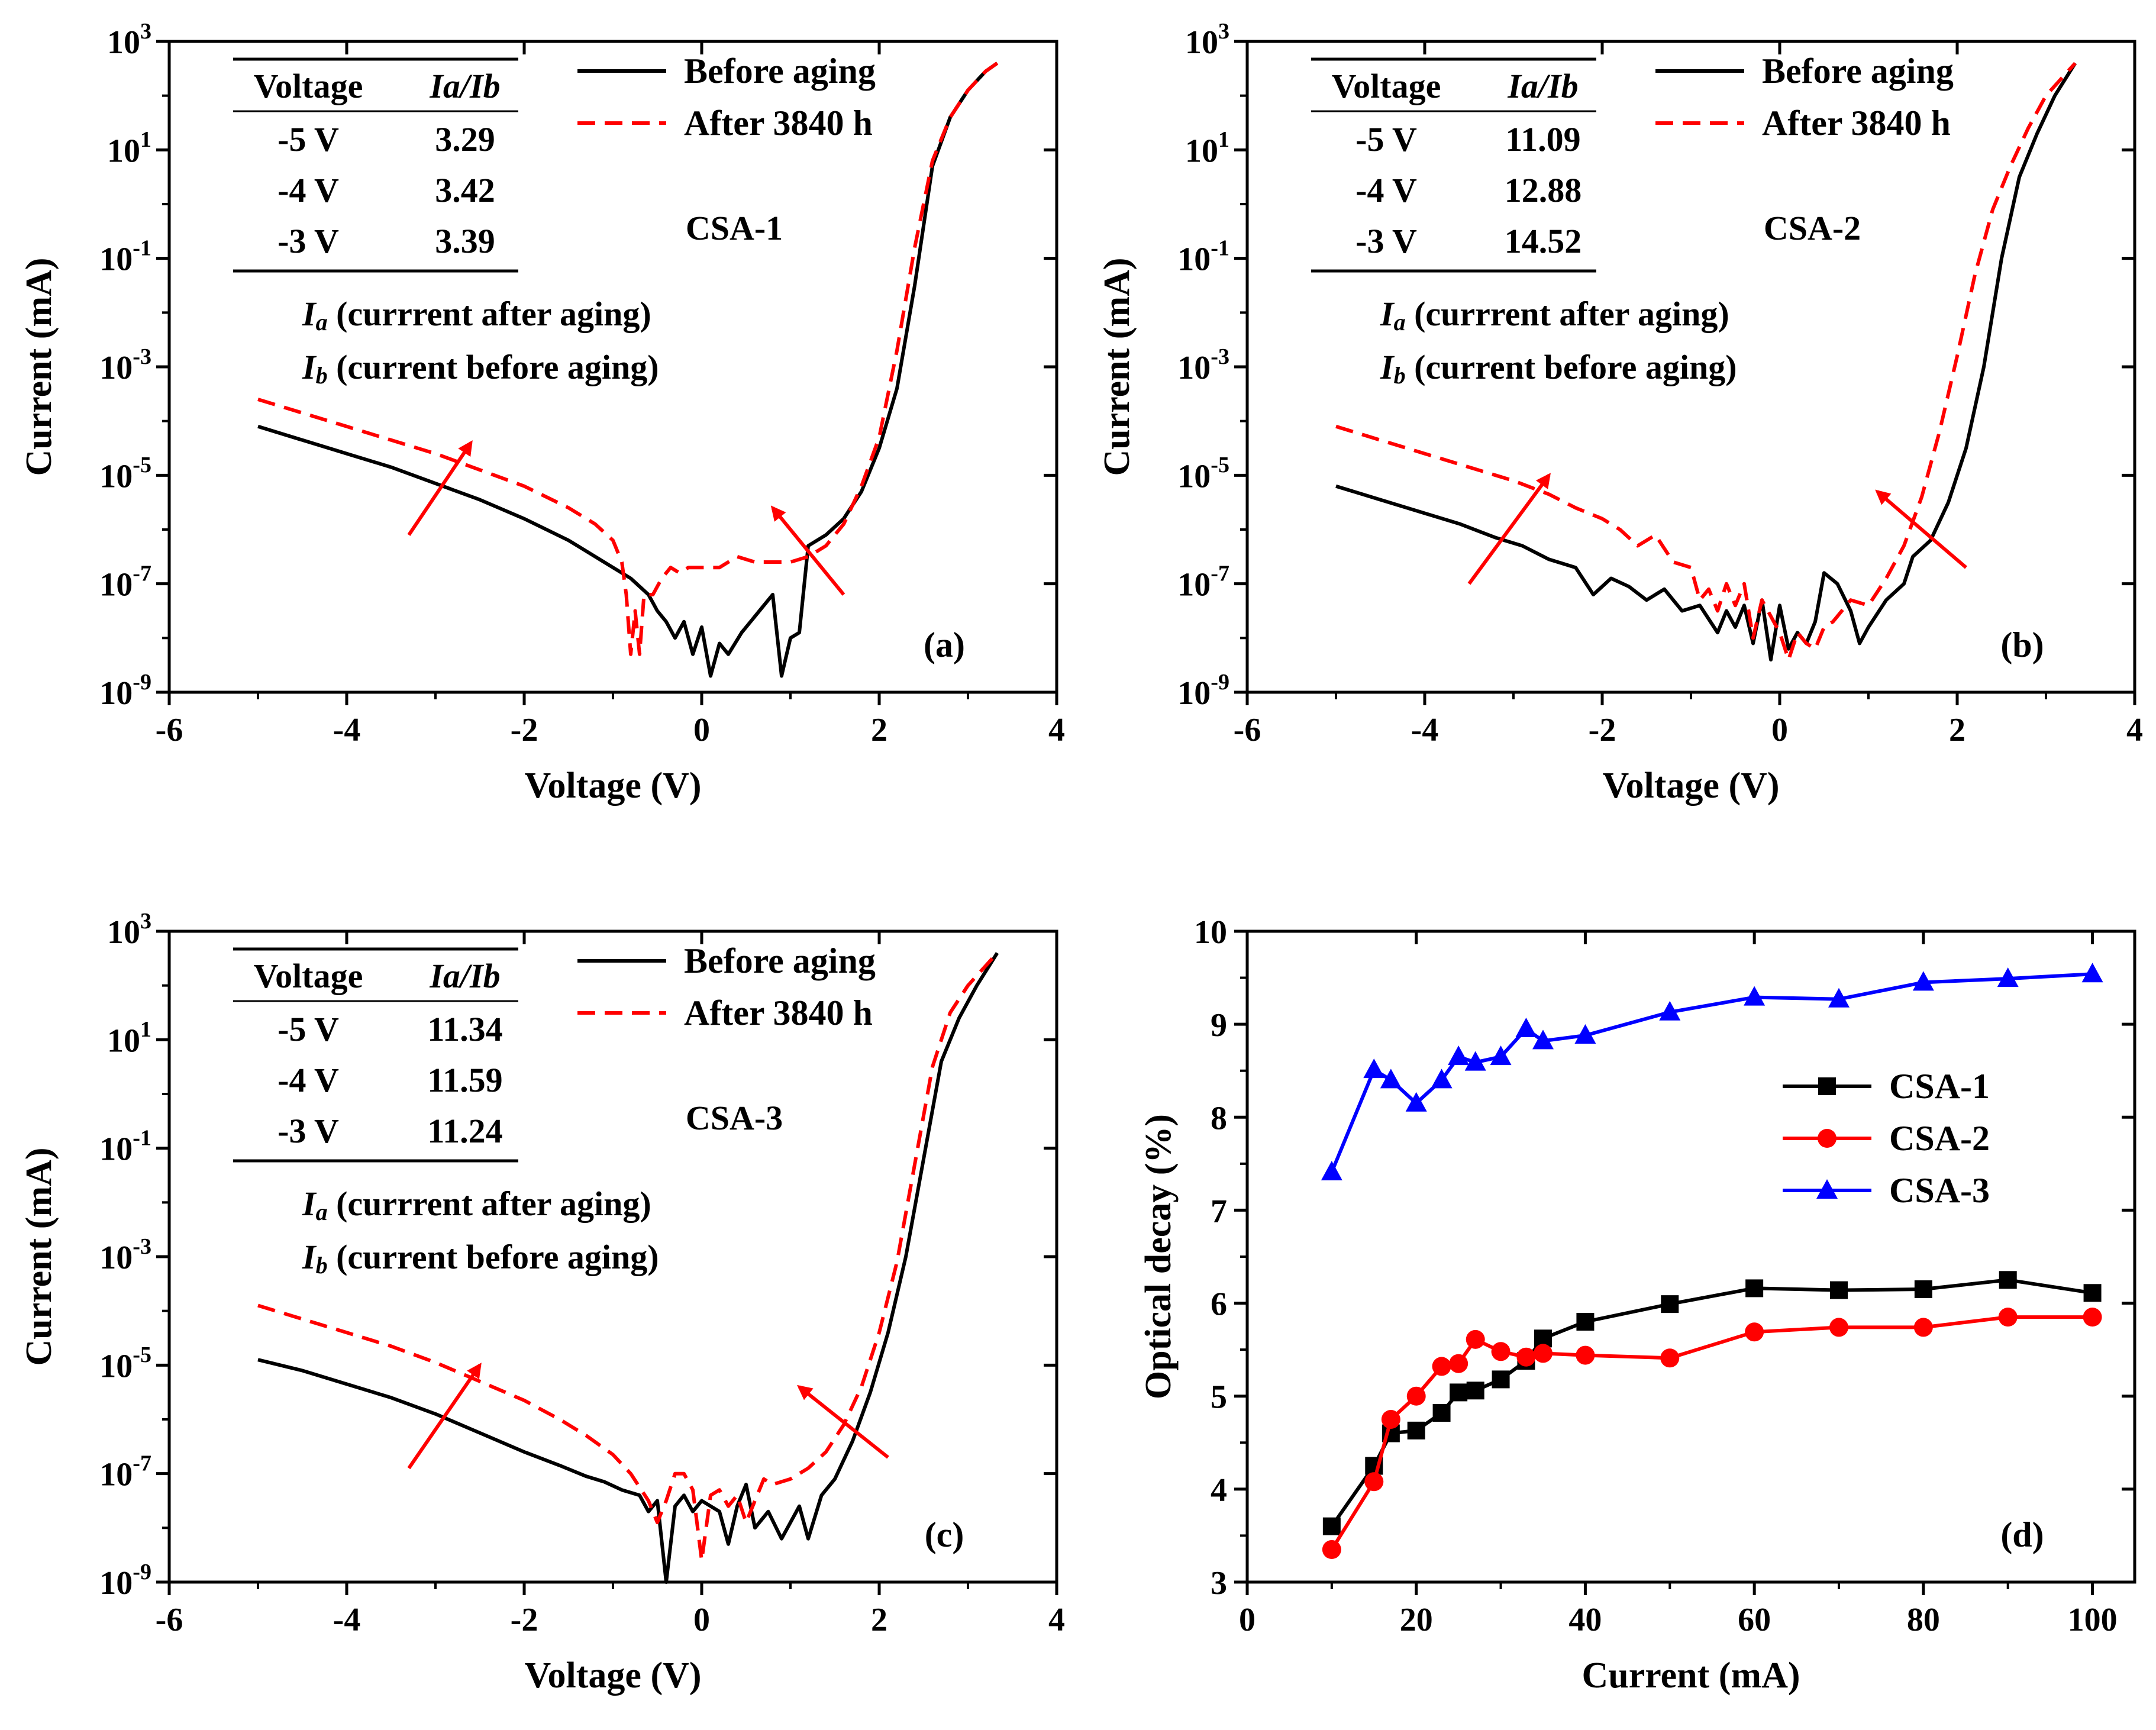 This screenshot has height=1730, width=2156. I want to click on x-axis-title: Voltage (V), so click(612, 786).